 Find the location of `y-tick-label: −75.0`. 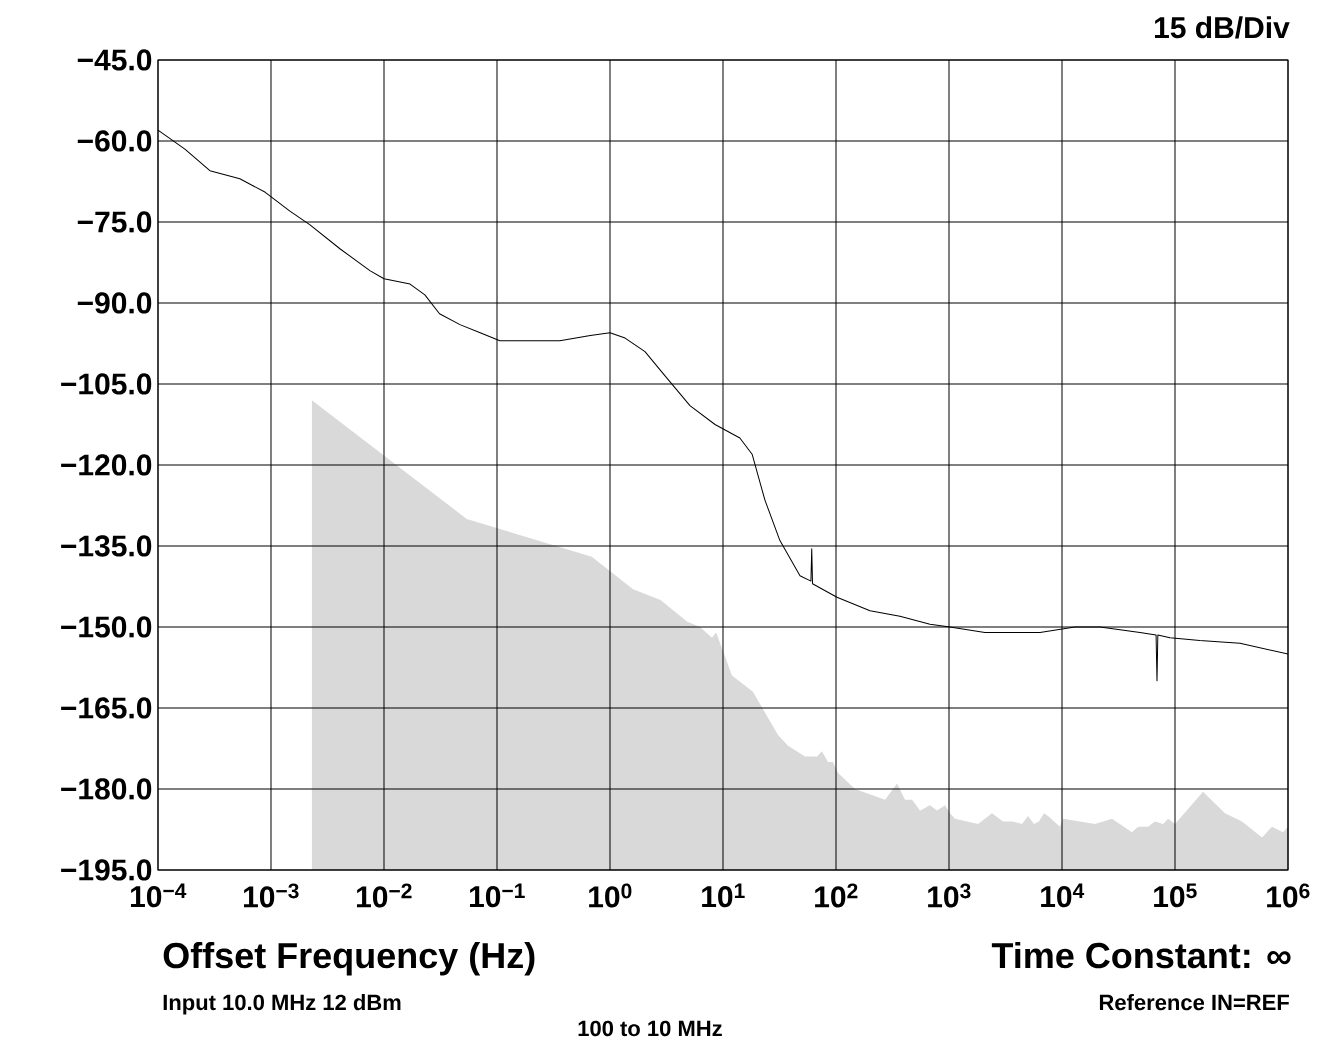

y-tick-label: −75.0 is located at coordinates (114, 222).